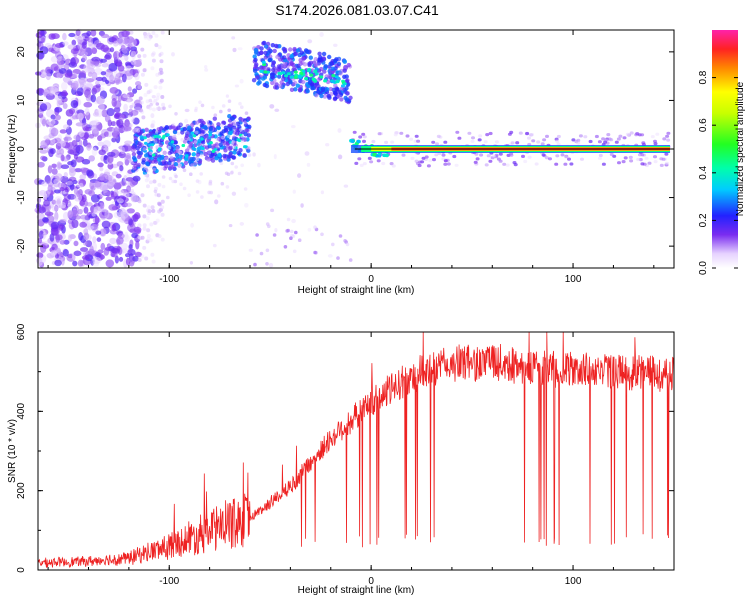 The width and height of the screenshot is (750, 600). I want to click on x-tick-label: -100, so click(169, 279).